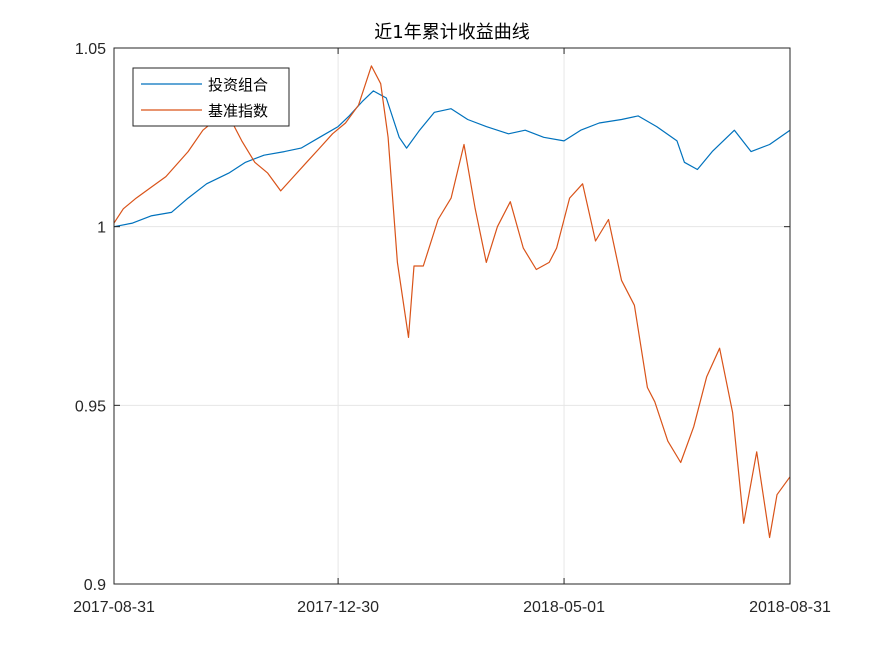 Image resolution: width=875 pixels, height=656 pixels. What do you see at coordinates (451, 32) in the screenshot?
I see `chart-title: 近1年累计收益曲线` at bounding box center [451, 32].